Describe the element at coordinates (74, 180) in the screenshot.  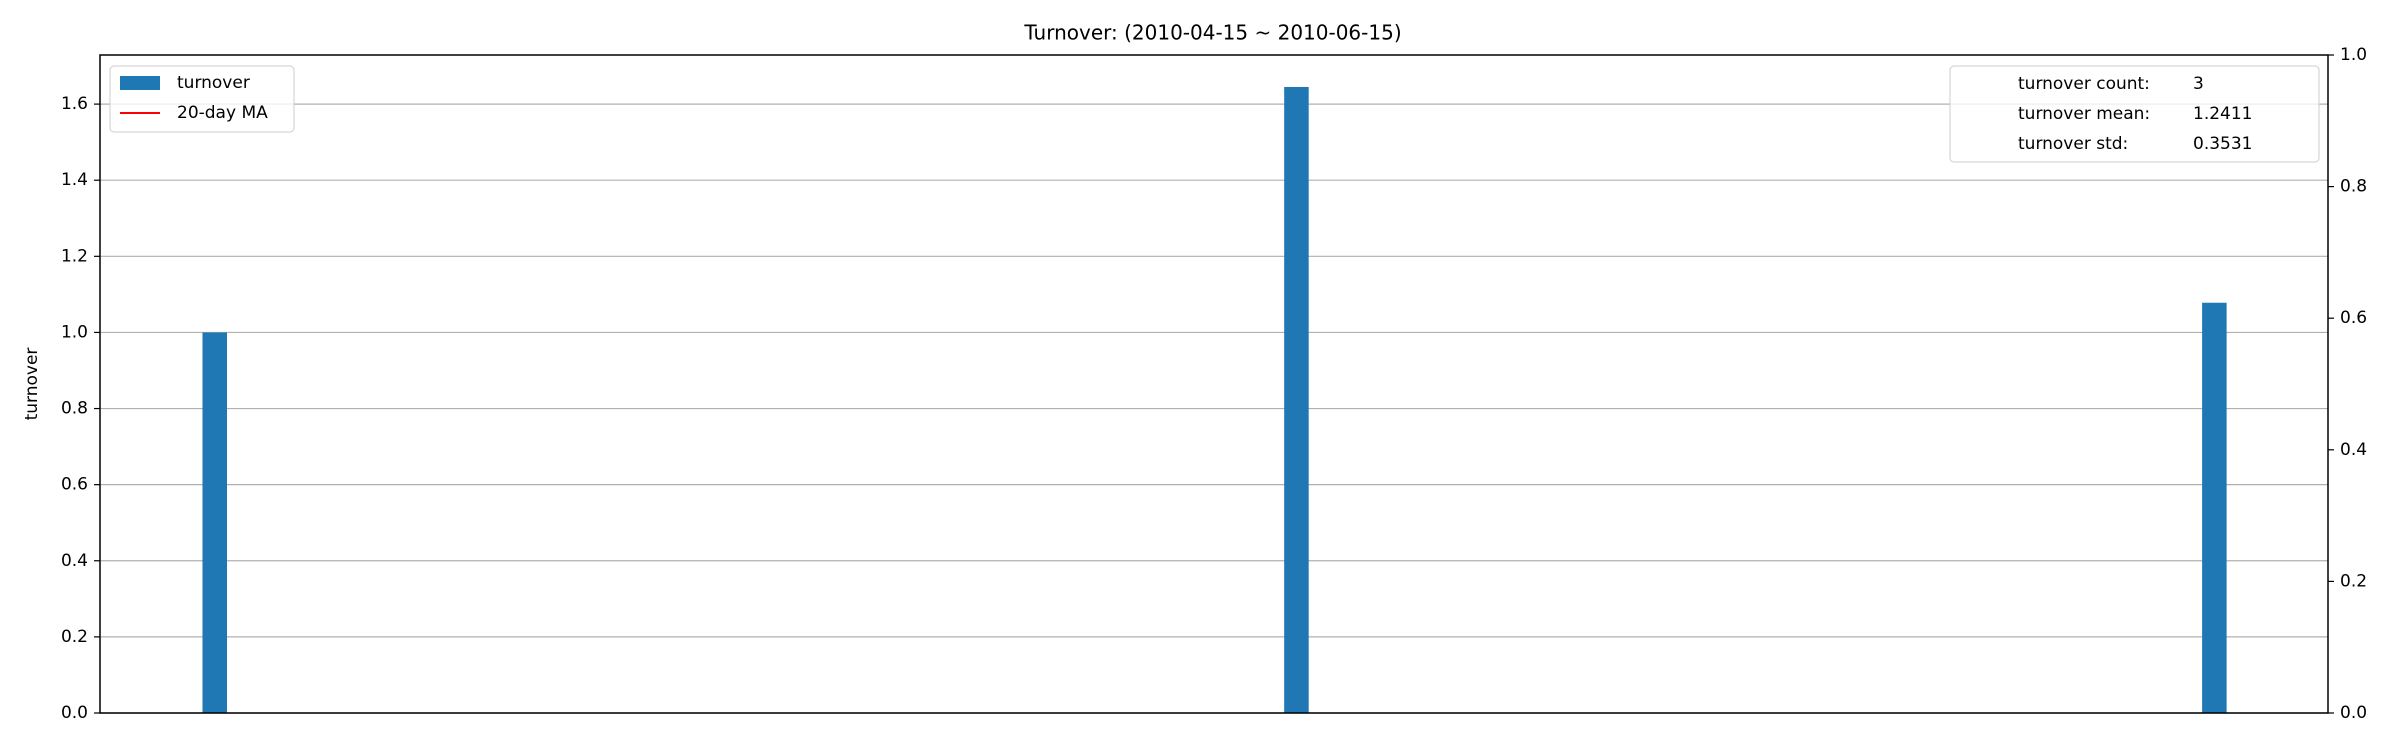
I see `y-tick-label: 1.4` at that location.